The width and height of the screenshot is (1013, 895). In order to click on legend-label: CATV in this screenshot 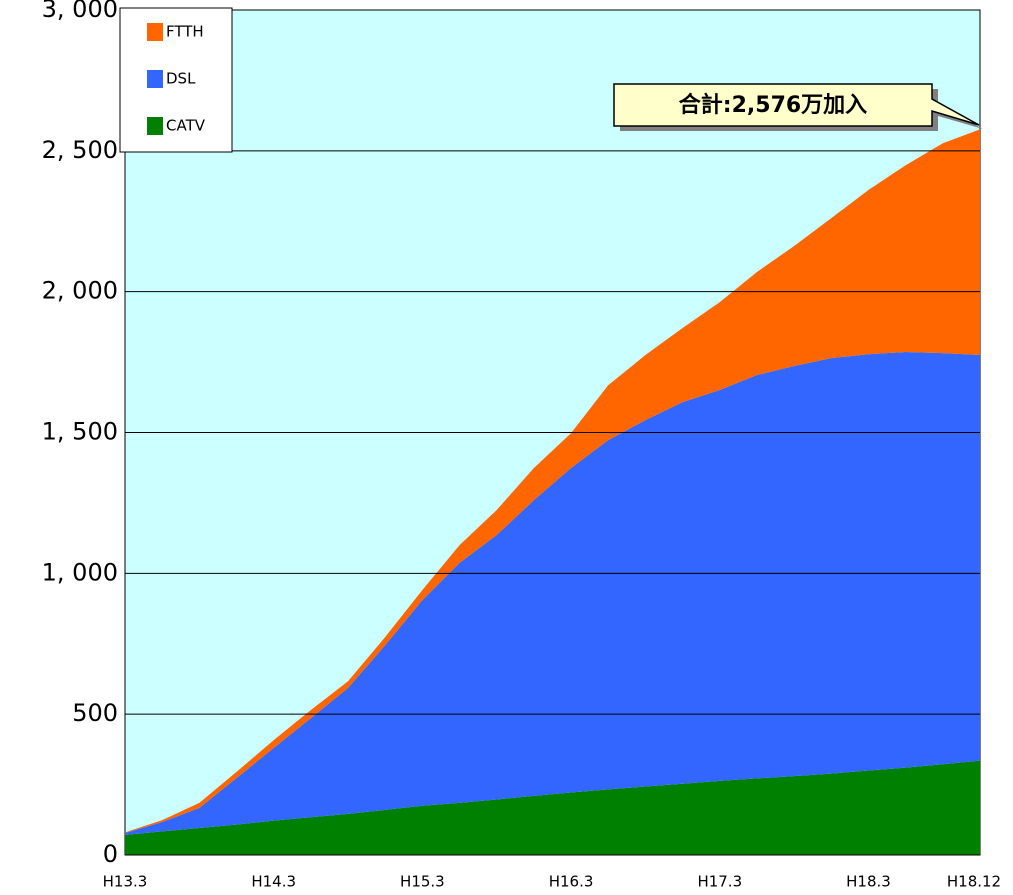, I will do `click(186, 126)`.